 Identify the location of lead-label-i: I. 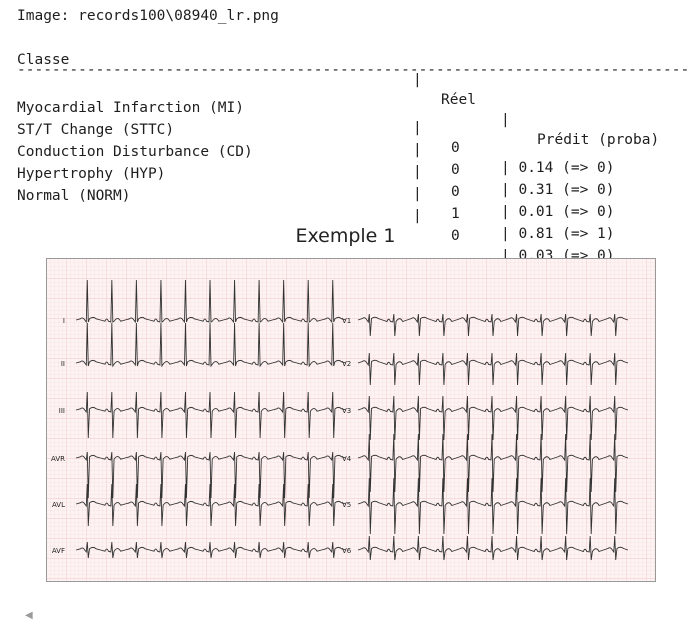
(64, 321).